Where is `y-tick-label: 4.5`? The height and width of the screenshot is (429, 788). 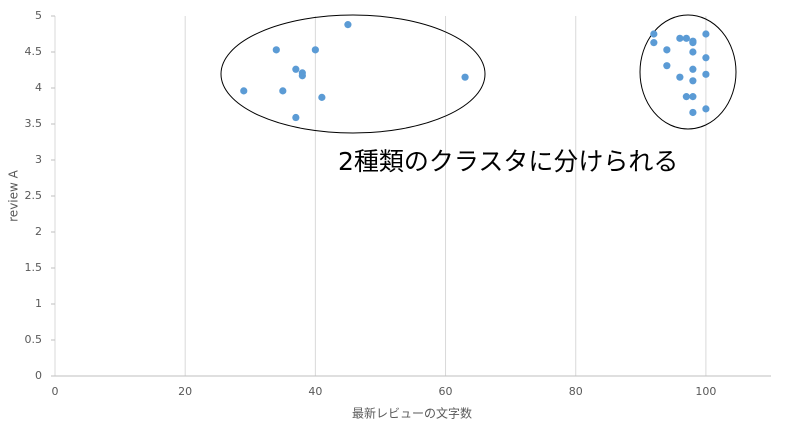
y-tick-label: 4.5 is located at coordinates (34, 51).